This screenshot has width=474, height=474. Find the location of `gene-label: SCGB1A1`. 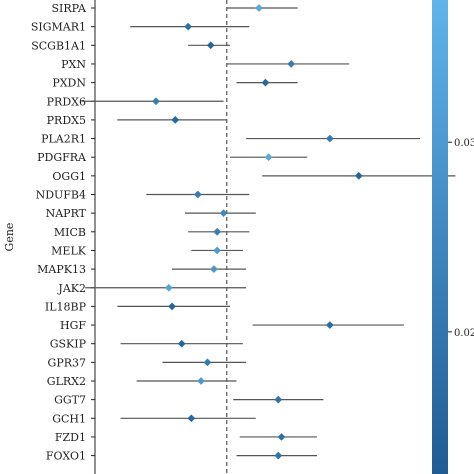

gene-label: SCGB1A1 is located at coordinates (58, 45).